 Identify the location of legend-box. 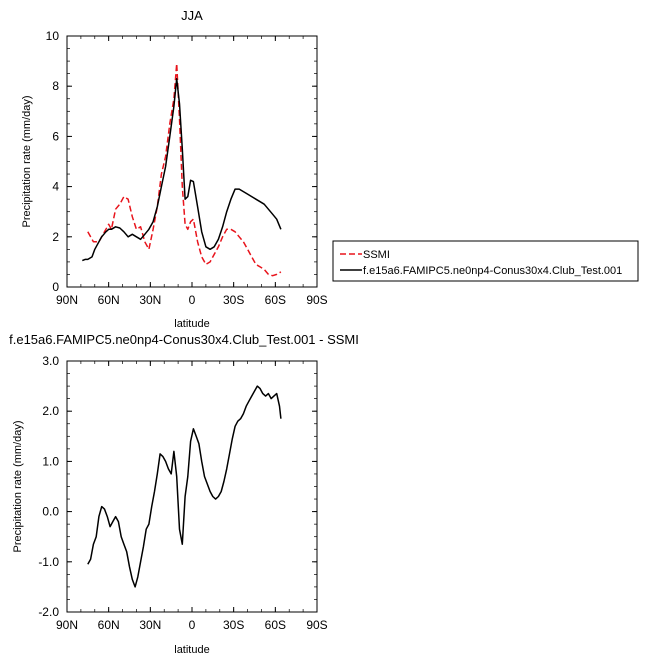
(485, 261).